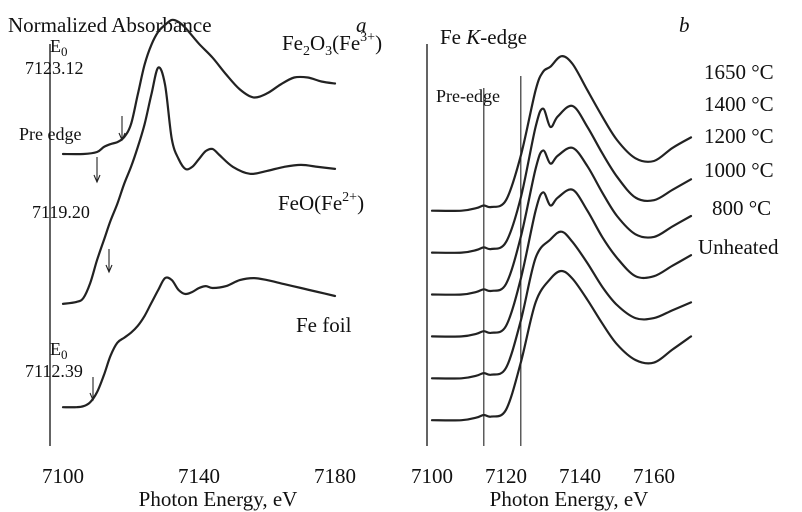  I want to click on panel-a-series-labels: Fe2O3(Fe3+) FeO(Fe2+) Fe foil, so click(330, 183).